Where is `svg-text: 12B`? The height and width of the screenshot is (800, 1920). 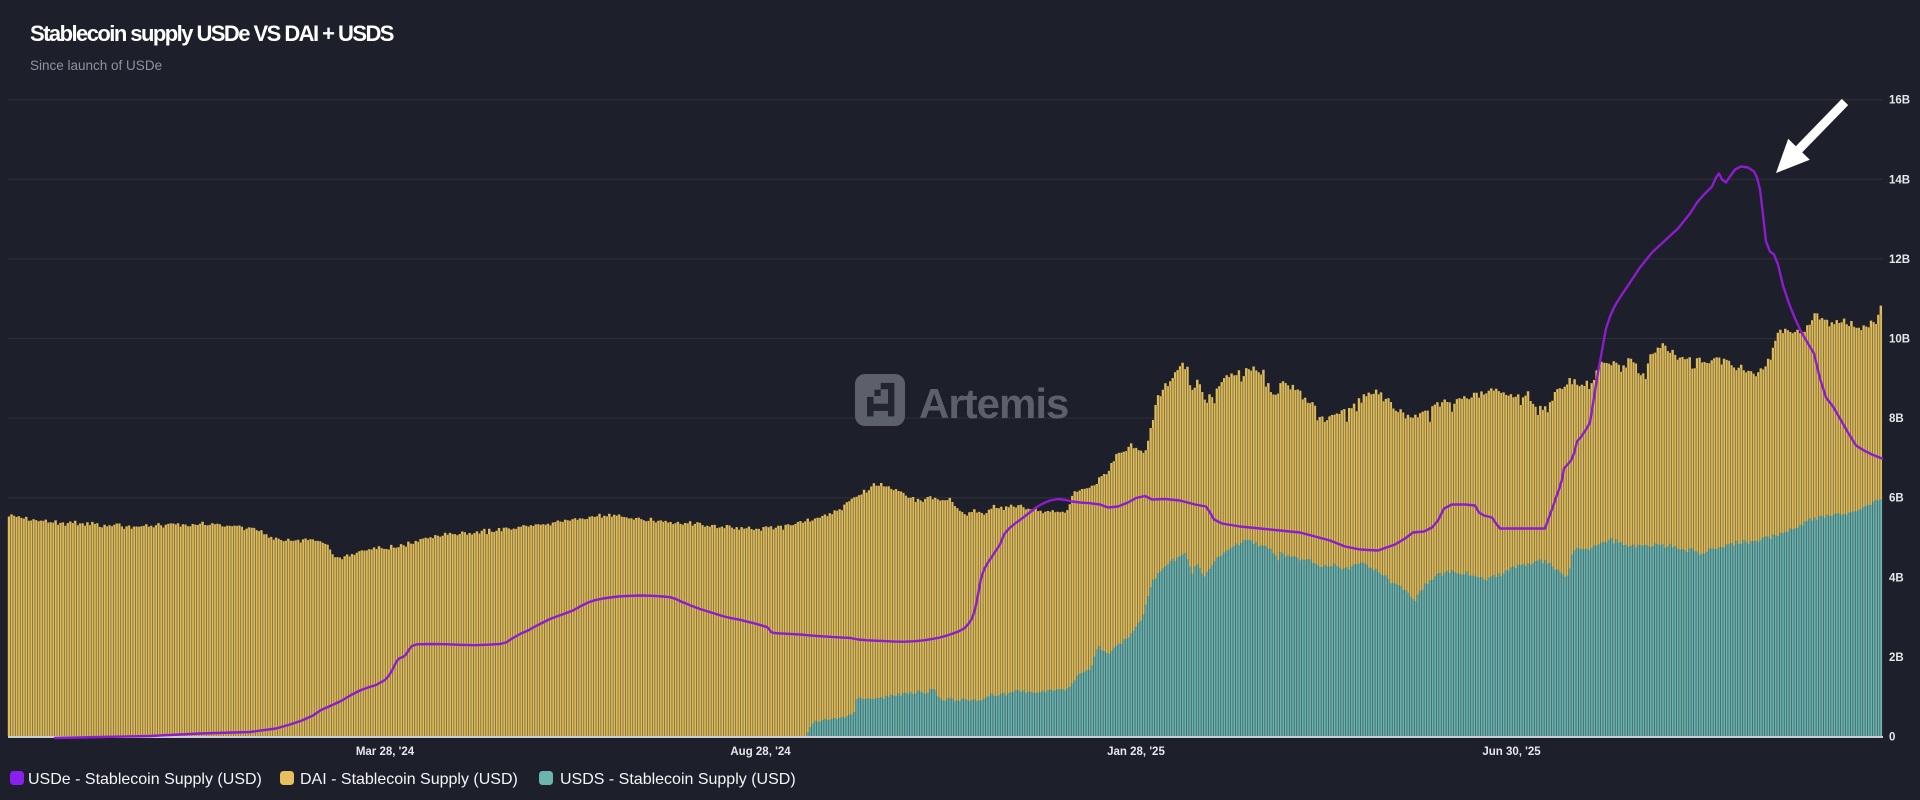 svg-text: 12B is located at coordinates (1899, 260).